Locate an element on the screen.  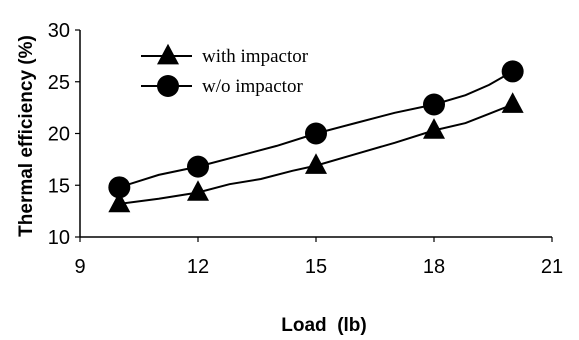
y-tick-label: 10 is located at coordinates (59, 238).